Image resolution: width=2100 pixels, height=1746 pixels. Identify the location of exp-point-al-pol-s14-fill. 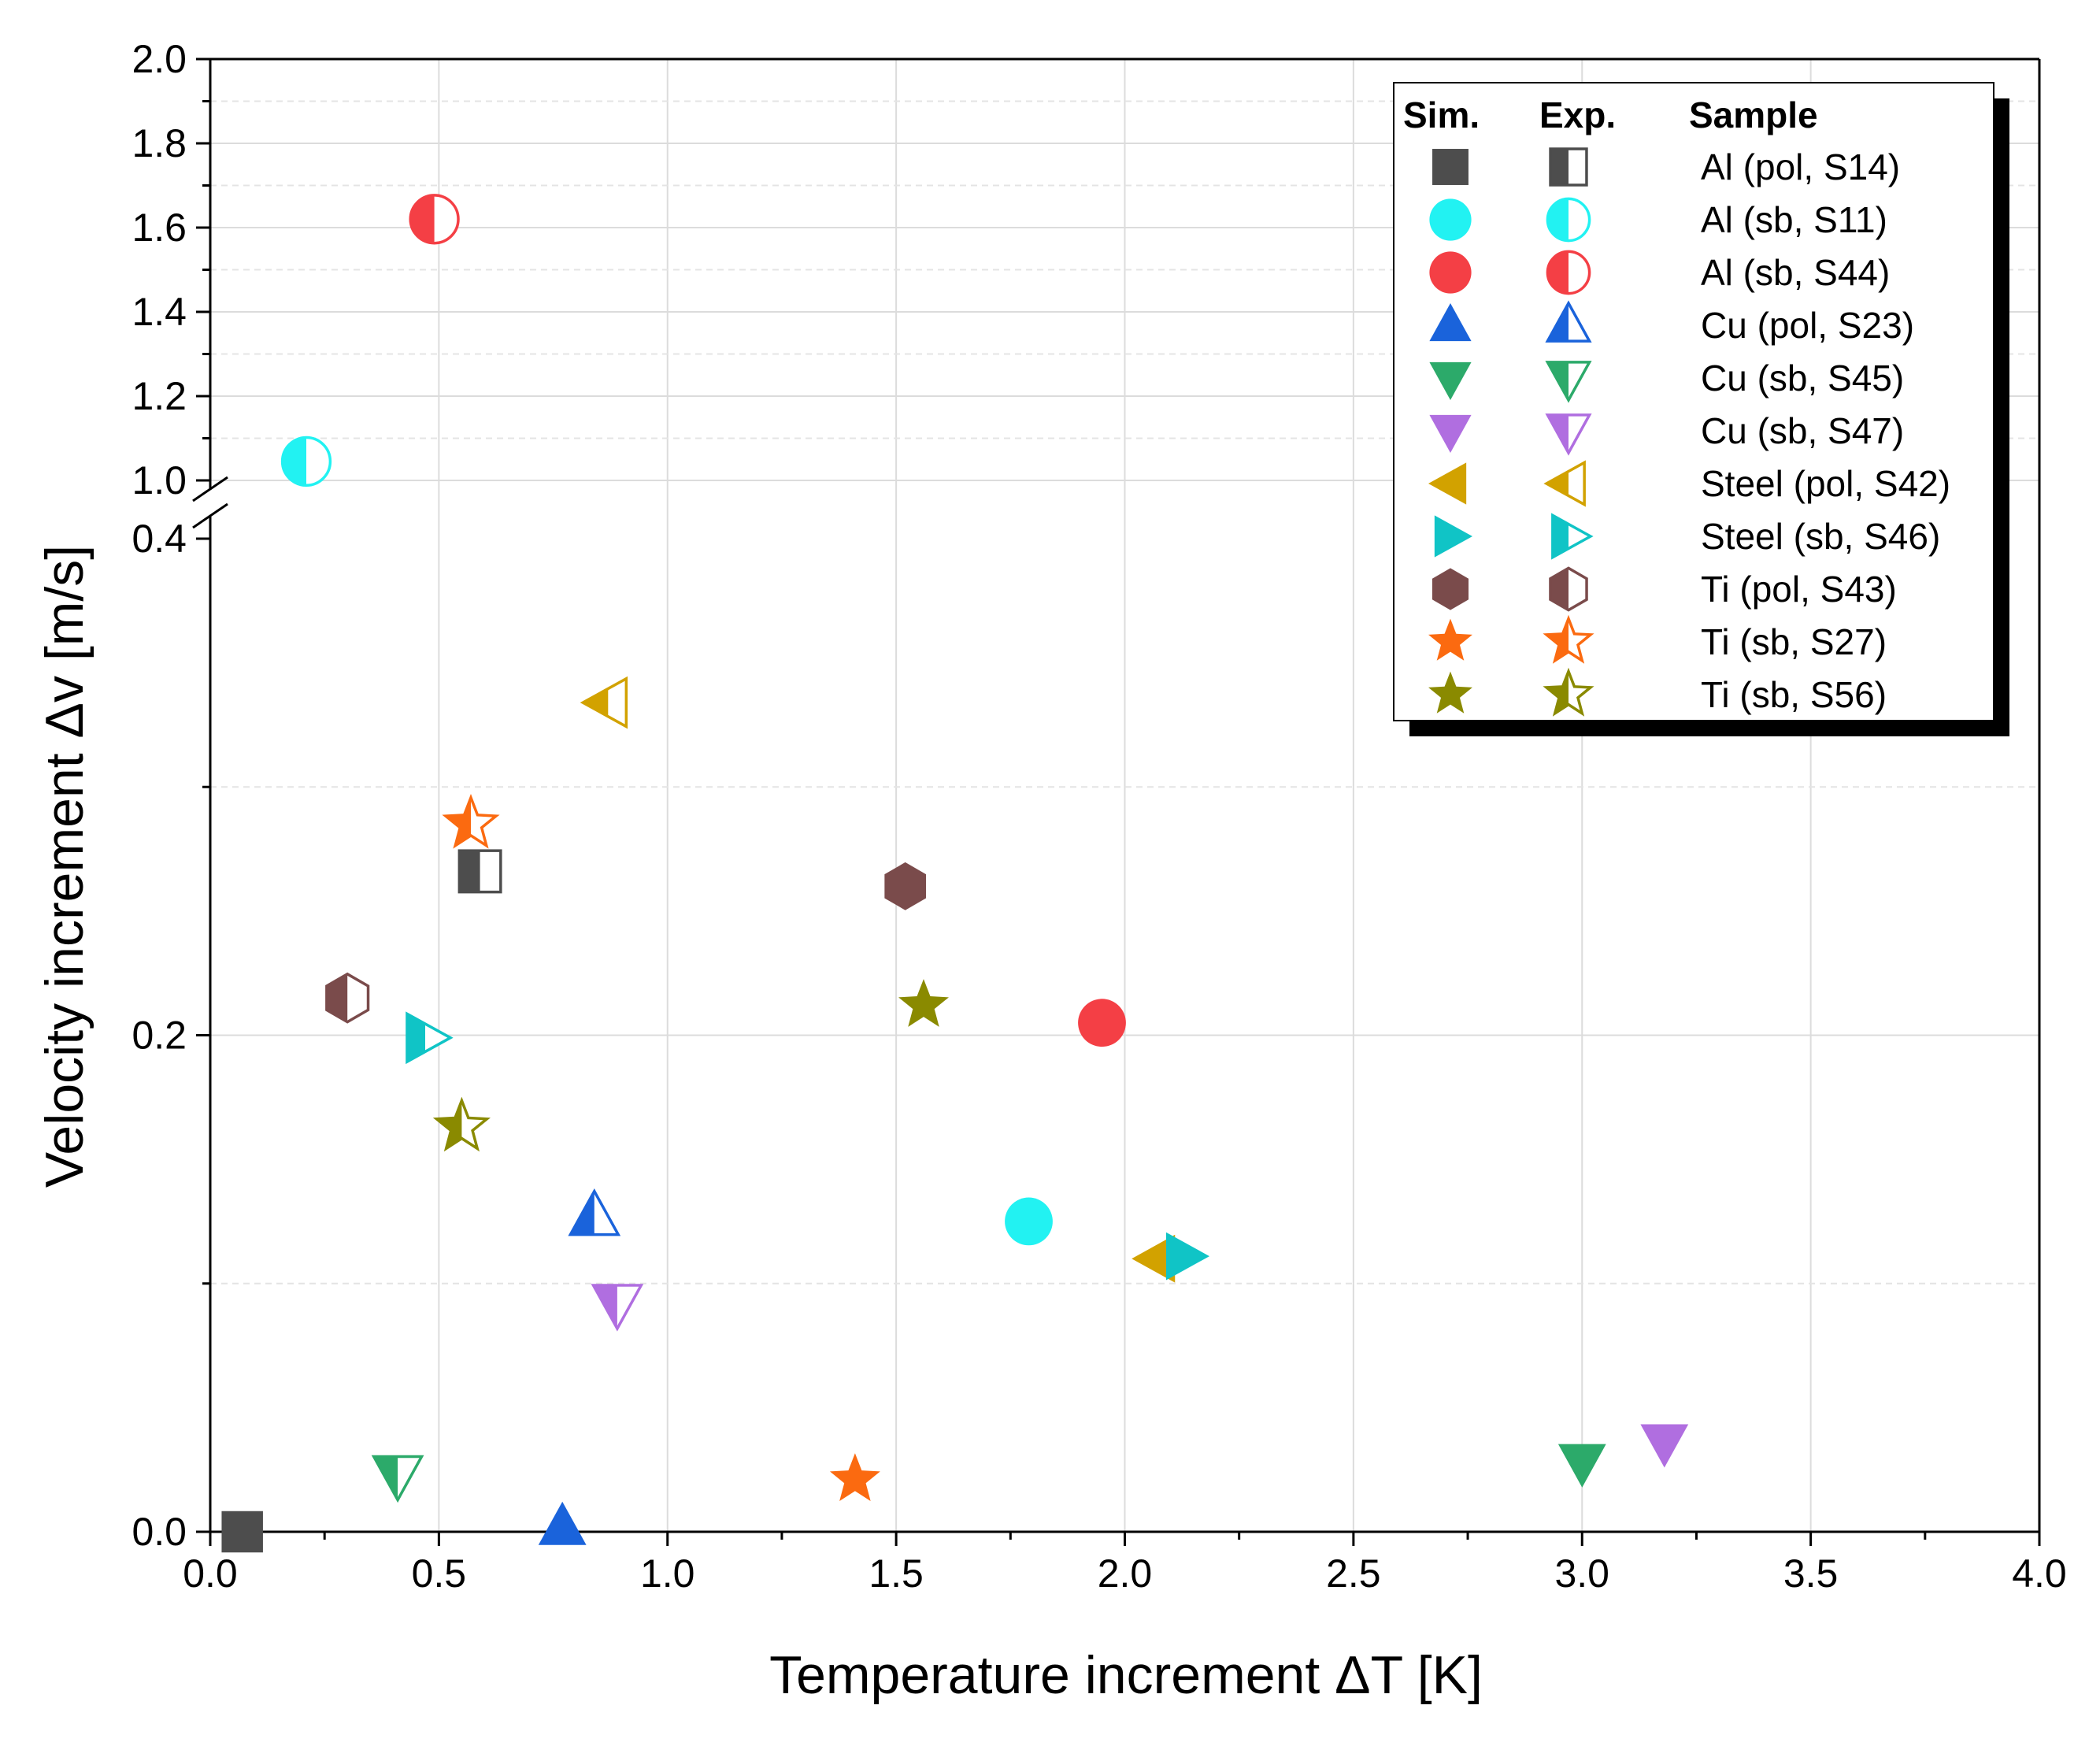
(469, 871).